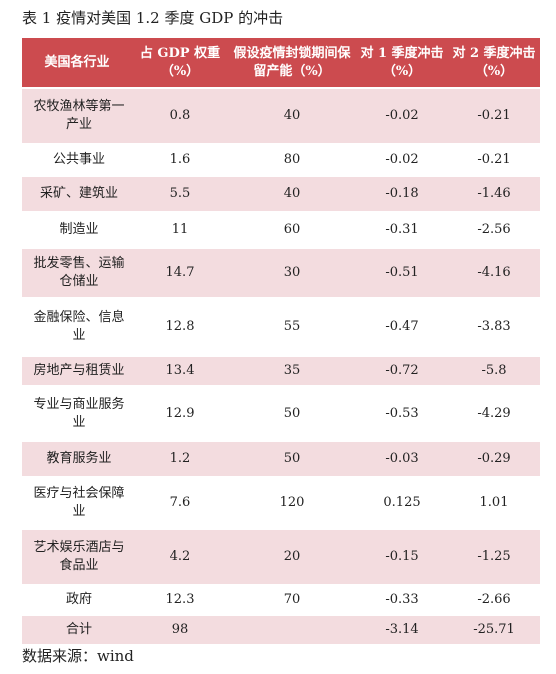 Image resolution: width=556 pixels, height=674 pixels. I want to click on table-row: 房地产与租赁业 13.4 35 -0.72 -5.8, so click(281, 371).